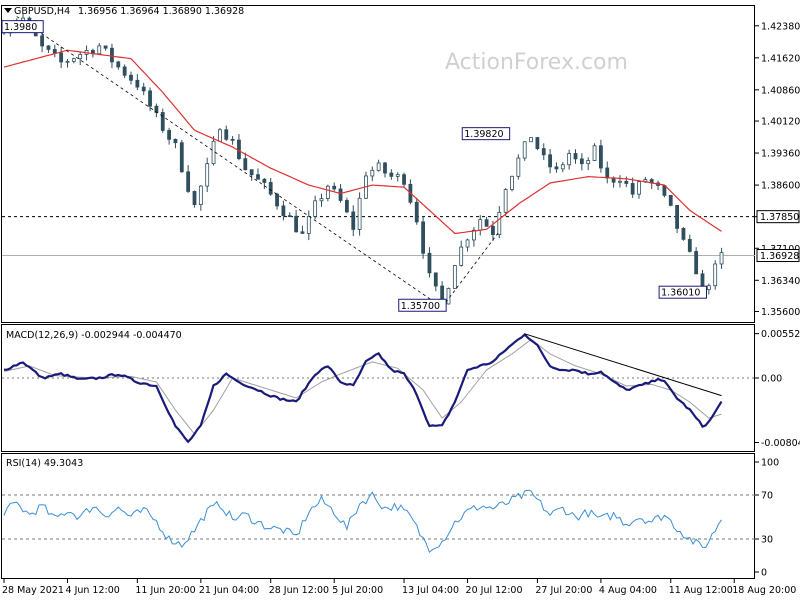 Image resolution: width=800 pixels, height=600 pixels. What do you see at coordinates (42, 11) in the screenshot?
I see `symbol-label: GBPUSD,H4` at bounding box center [42, 11].